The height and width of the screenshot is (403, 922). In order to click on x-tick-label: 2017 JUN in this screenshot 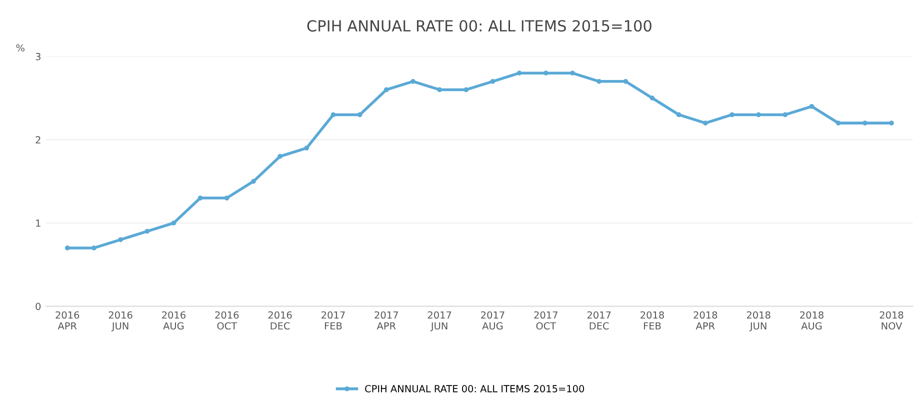, I will do `click(440, 321)`.